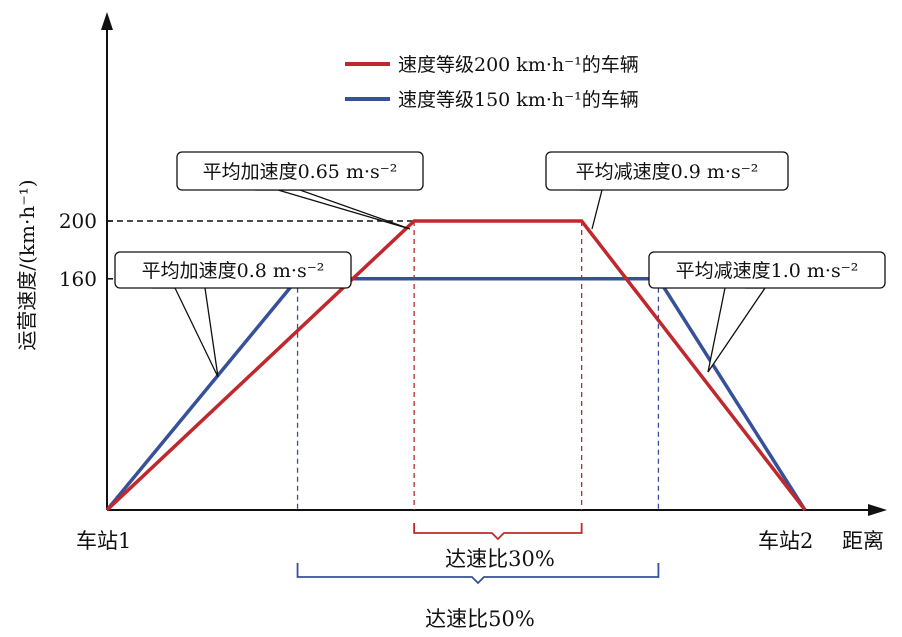 This screenshot has height=637, width=902. Describe the element at coordinates (107, 21) in the screenshot. I see `y-axis-arrow` at that location.